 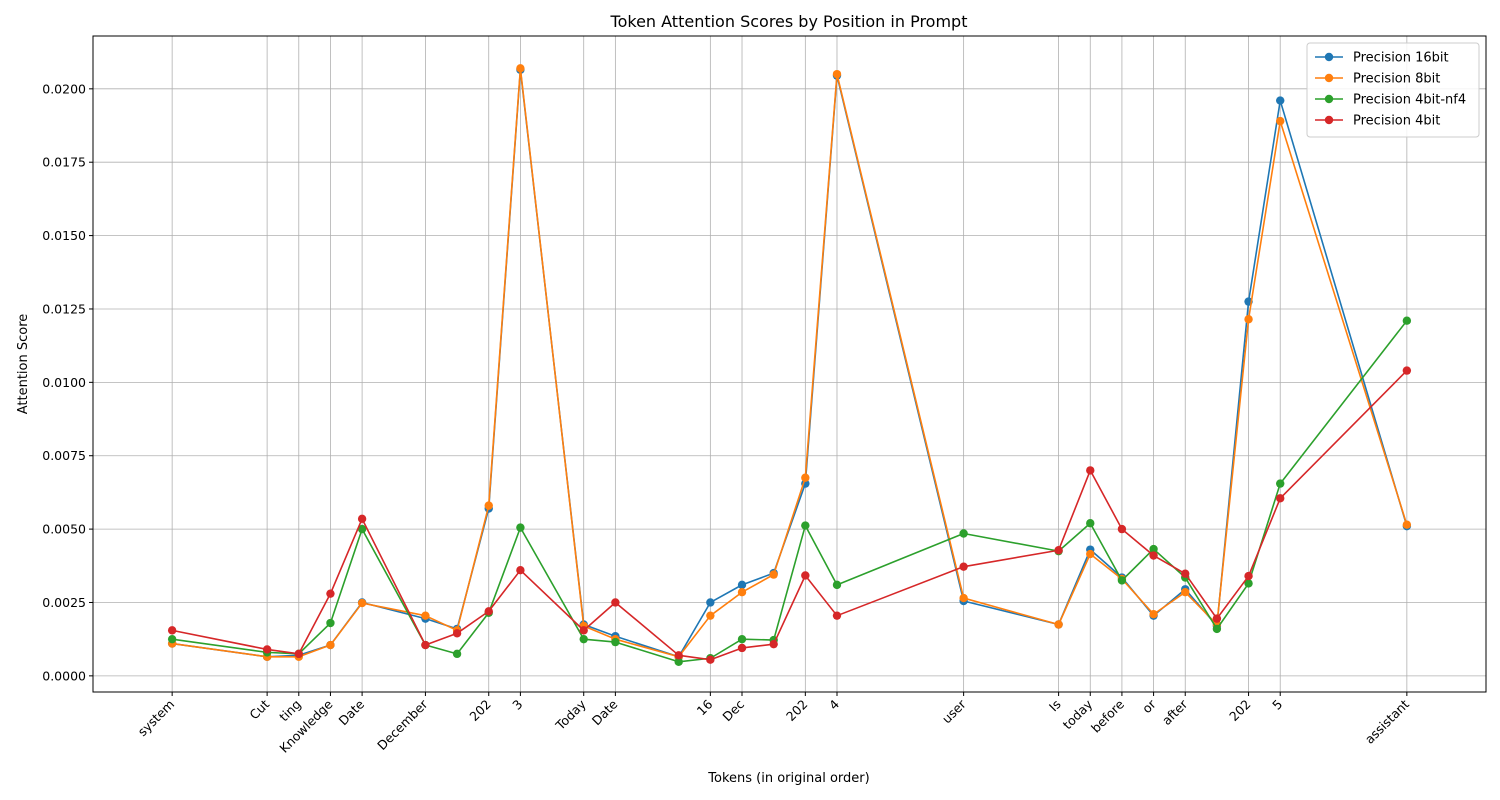 I want to click on legend-item: Precision 4bit-nf4, so click(x=1390, y=100).